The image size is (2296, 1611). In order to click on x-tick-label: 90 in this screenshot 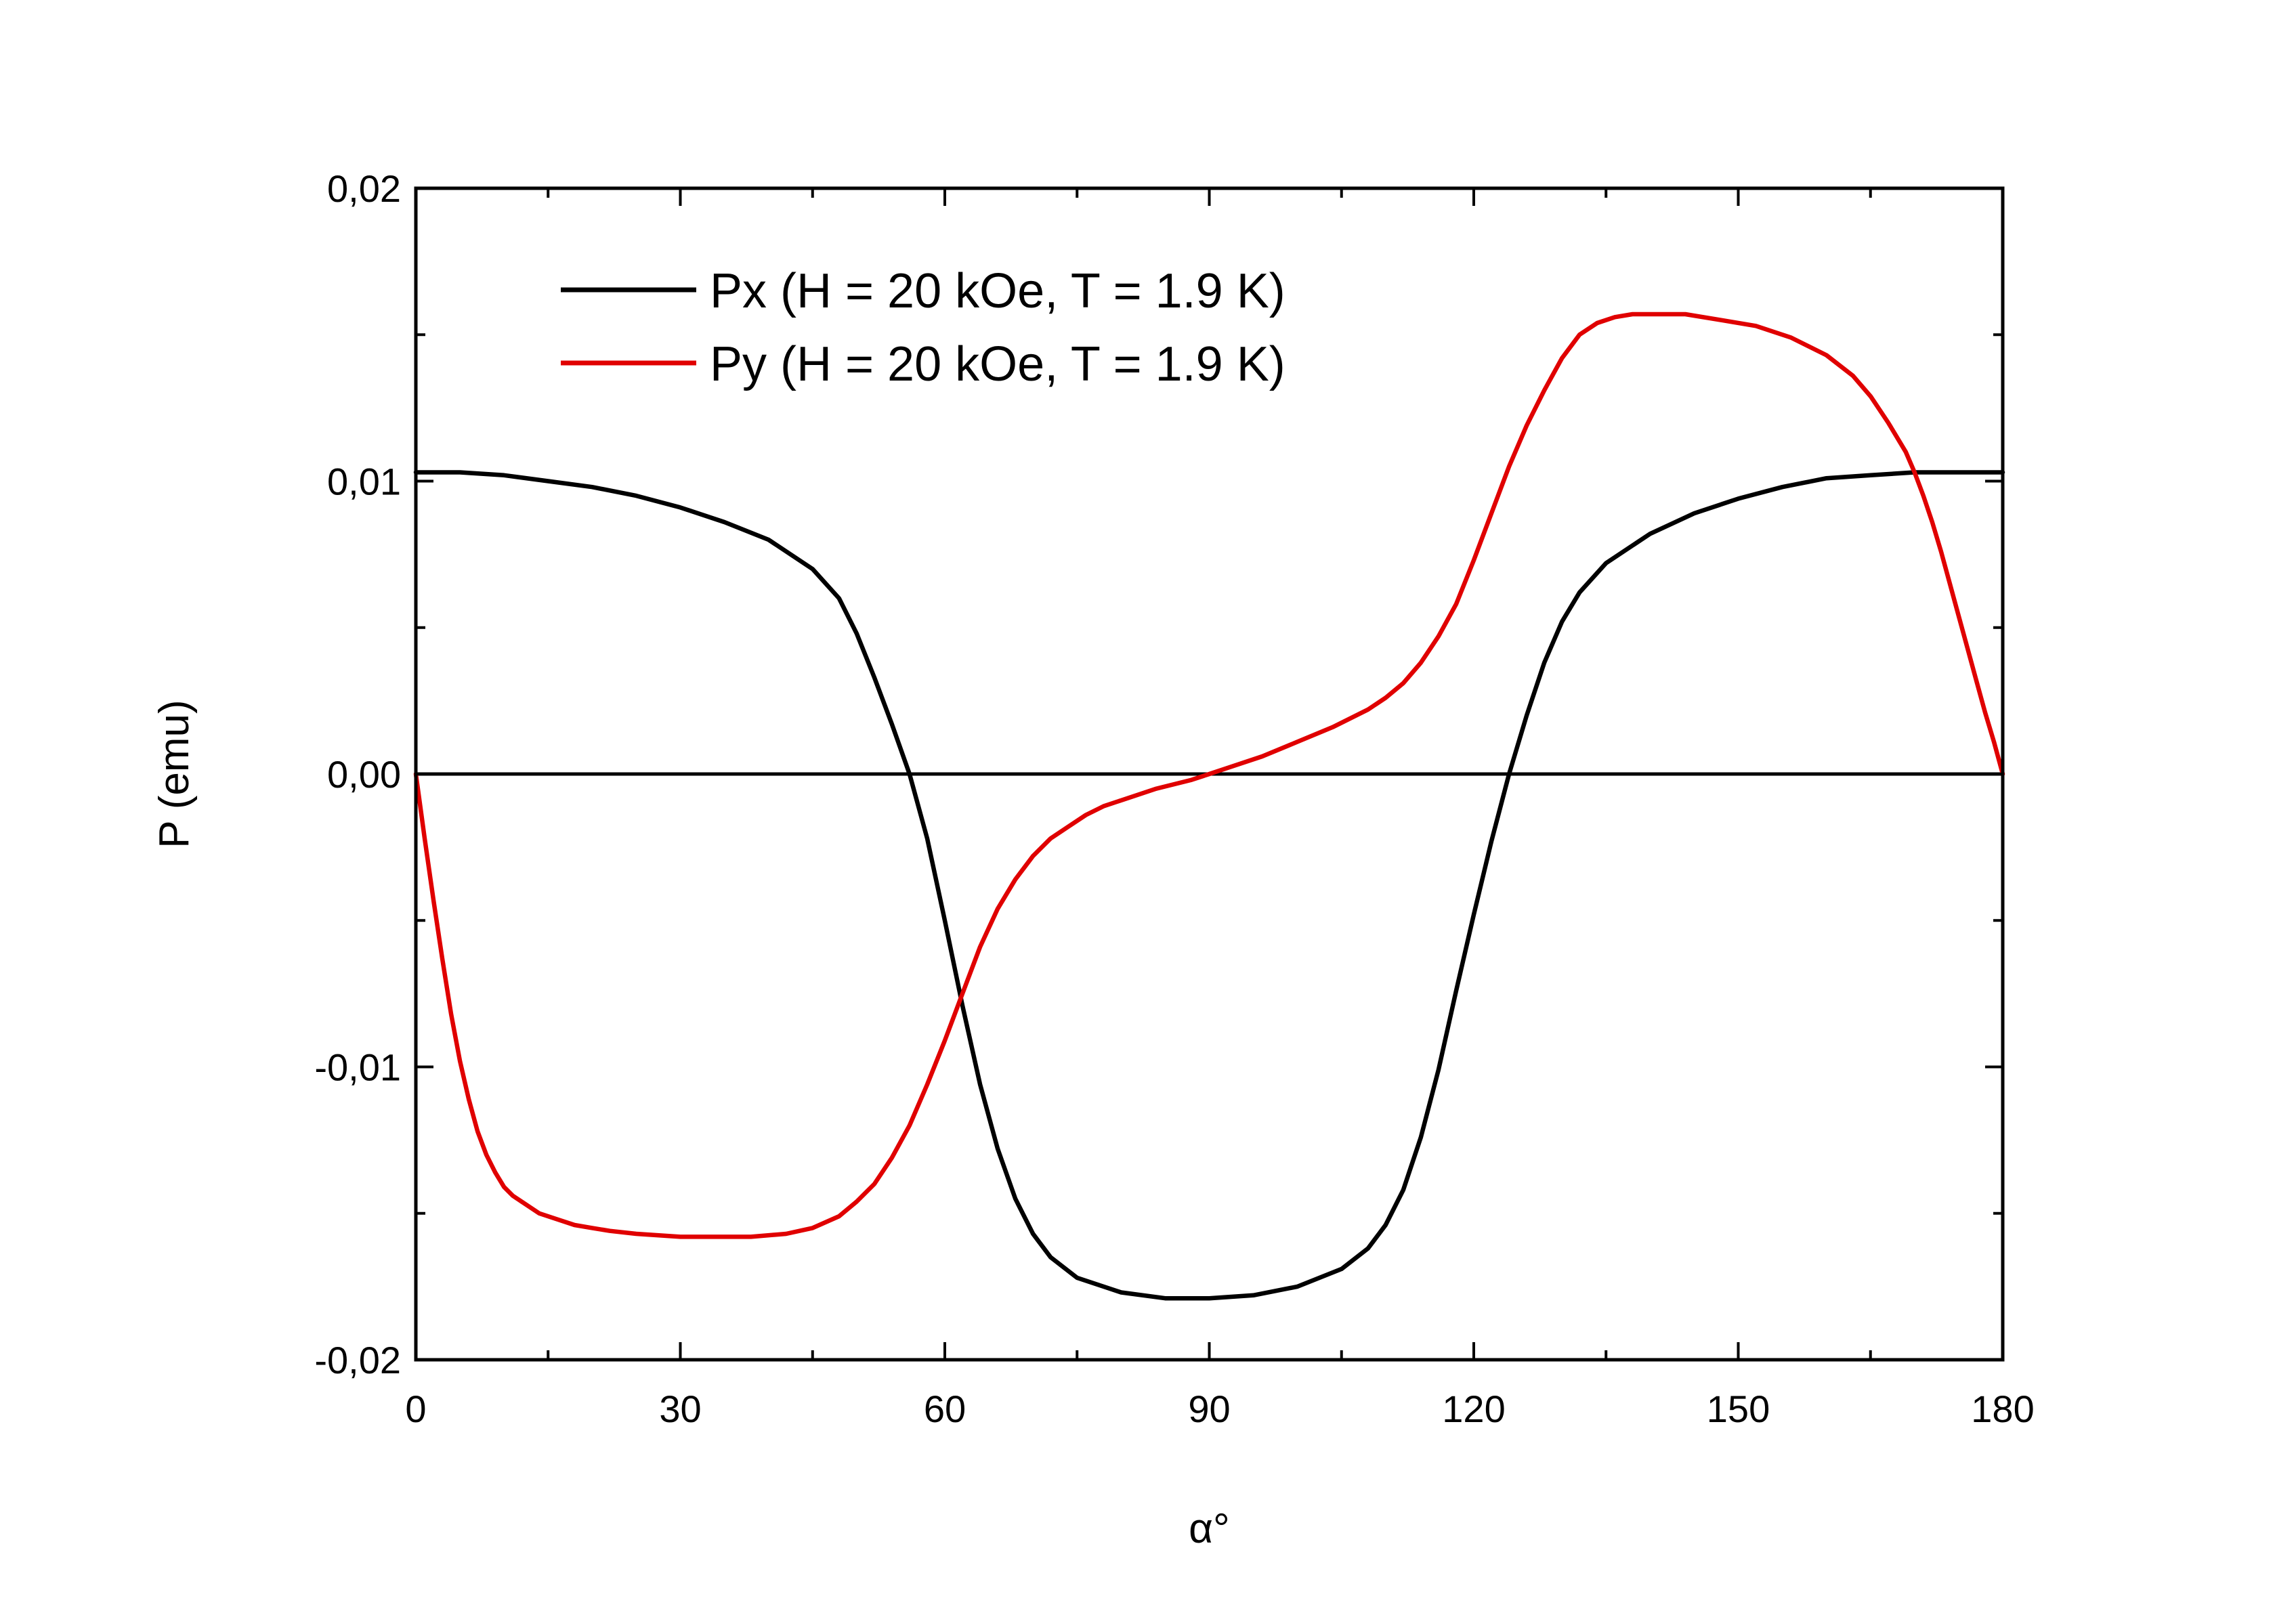, I will do `click(1209, 1409)`.